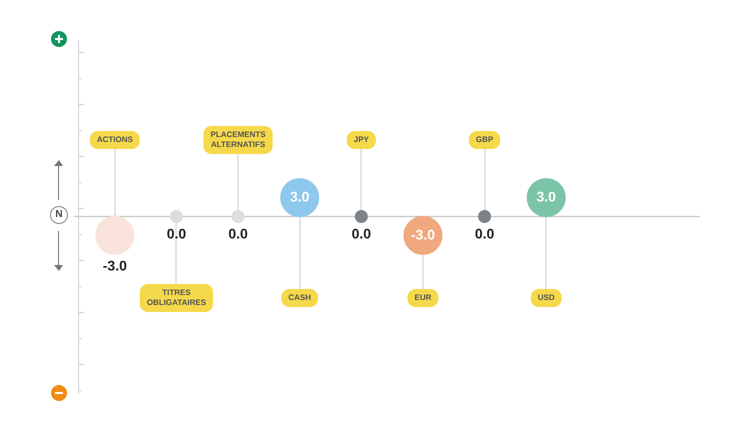 This screenshot has height=430, width=750. What do you see at coordinates (362, 139) in the screenshot?
I see `x-tick-label: JPY` at bounding box center [362, 139].